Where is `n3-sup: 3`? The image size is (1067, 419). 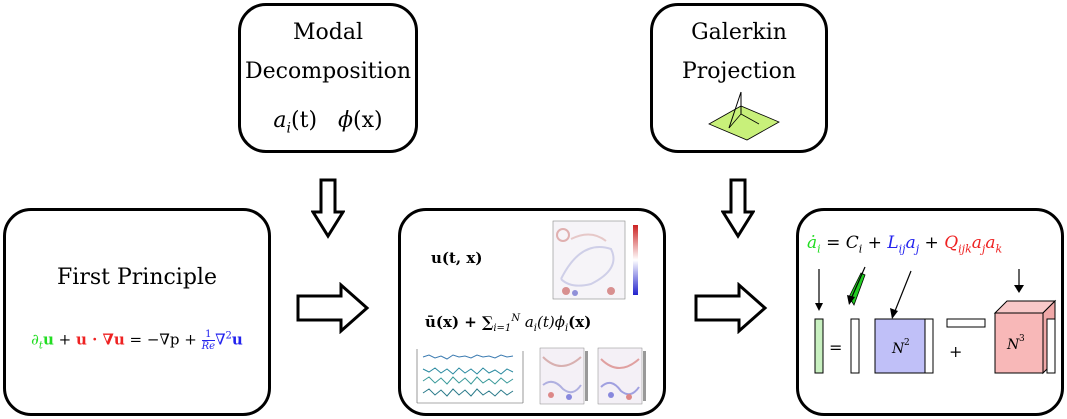 n3-sup: 3 is located at coordinates (1022, 339).